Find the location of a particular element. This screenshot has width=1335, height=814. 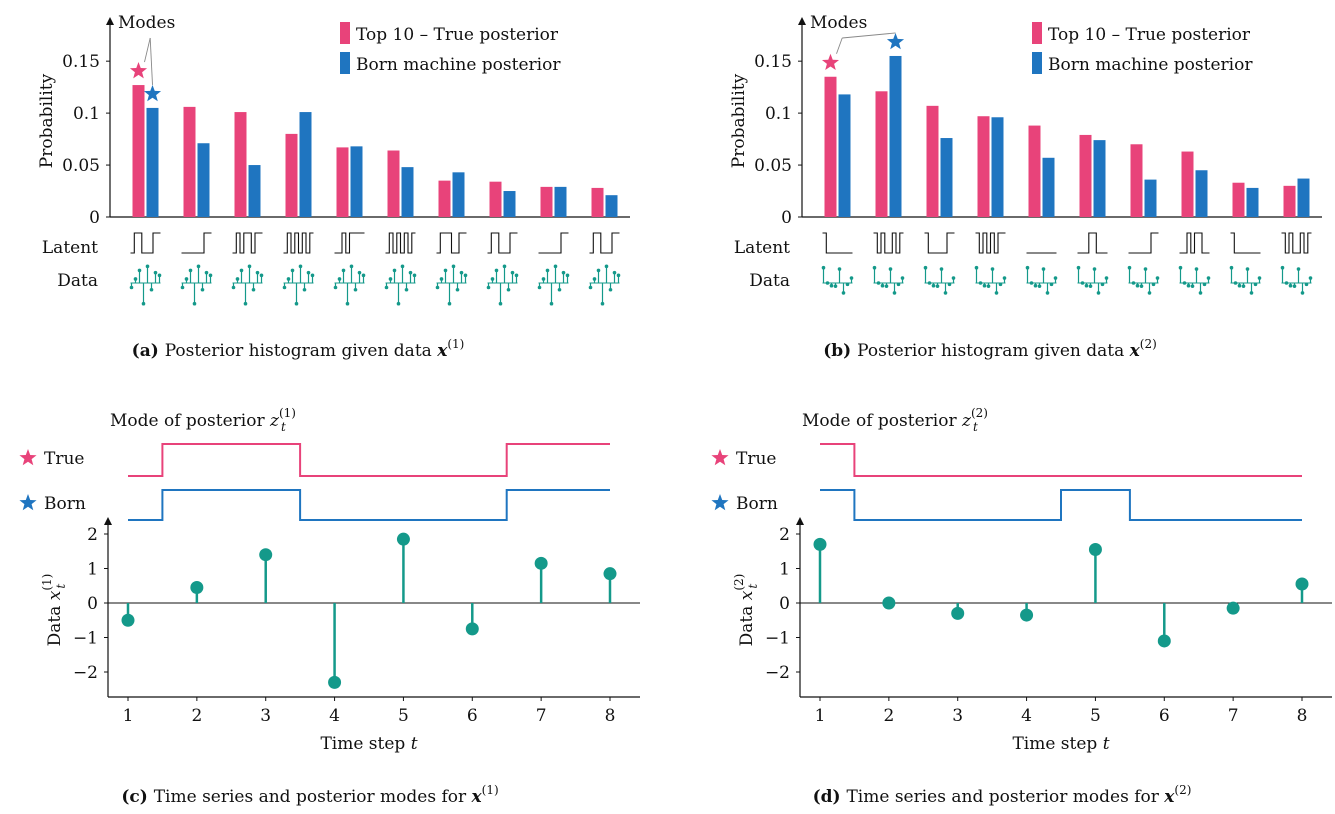

b-legend-swatch-true is located at coordinates (1037, 33).